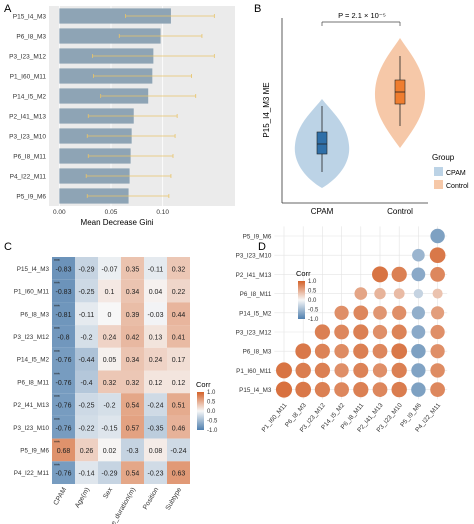  What do you see at coordinates (256, 294) in the screenshot?
I see `d-row-label: P6_I8_M11` at bounding box center [256, 294].